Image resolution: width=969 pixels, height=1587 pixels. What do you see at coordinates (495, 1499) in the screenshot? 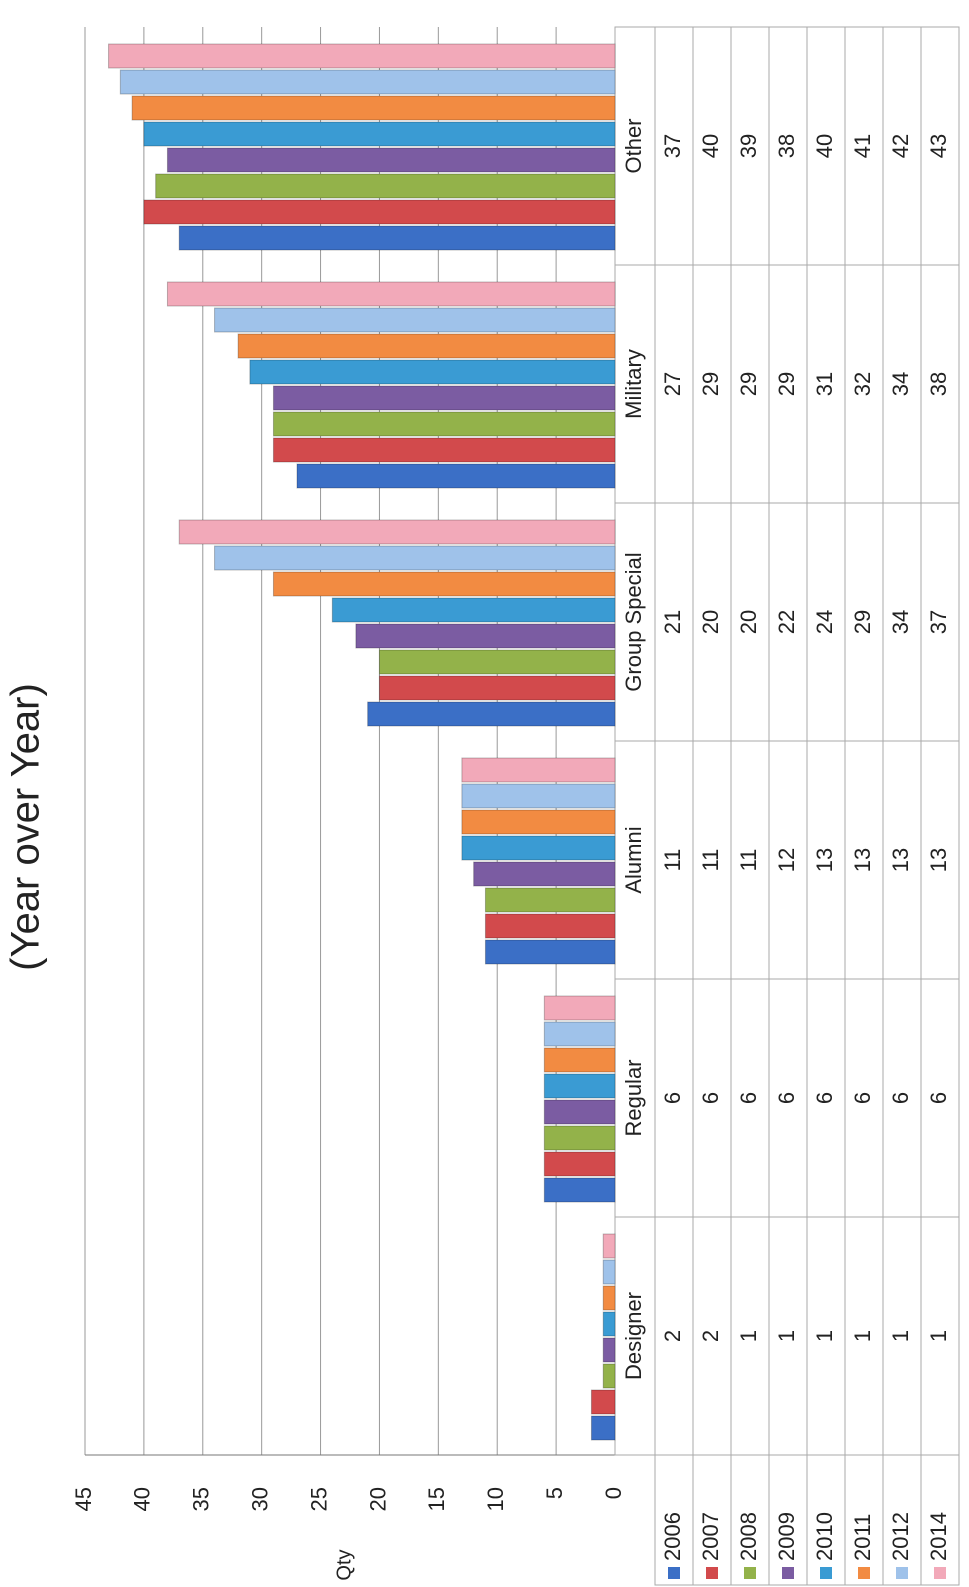
I see `y-tick-label: 10` at bounding box center [495, 1499].